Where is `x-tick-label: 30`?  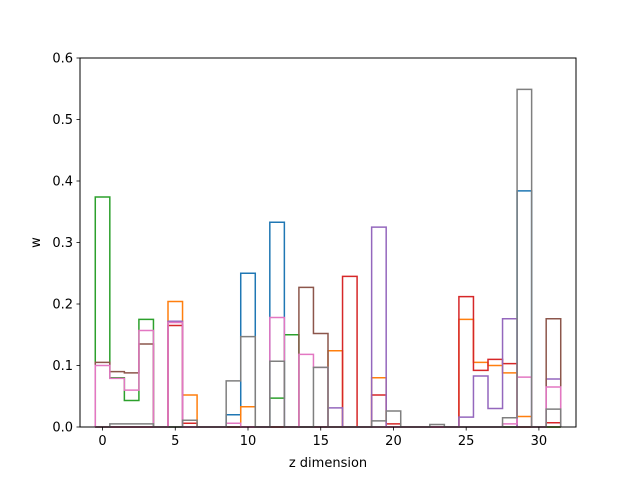
x-tick-label: 30 is located at coordinates (539, 441).